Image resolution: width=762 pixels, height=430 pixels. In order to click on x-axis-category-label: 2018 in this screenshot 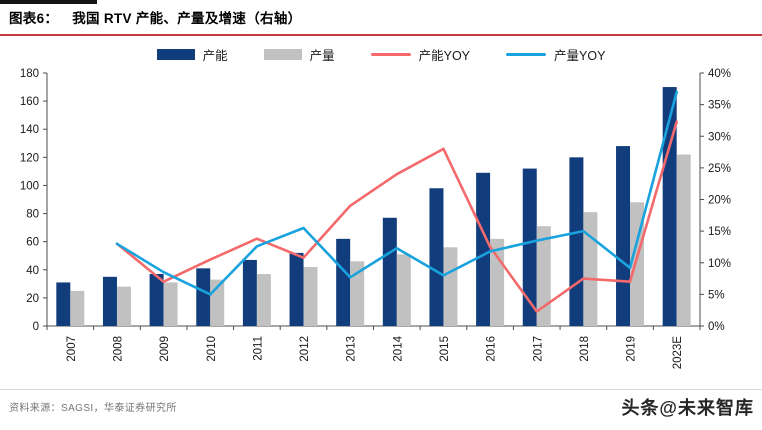, I will do `click(585, 349)`.